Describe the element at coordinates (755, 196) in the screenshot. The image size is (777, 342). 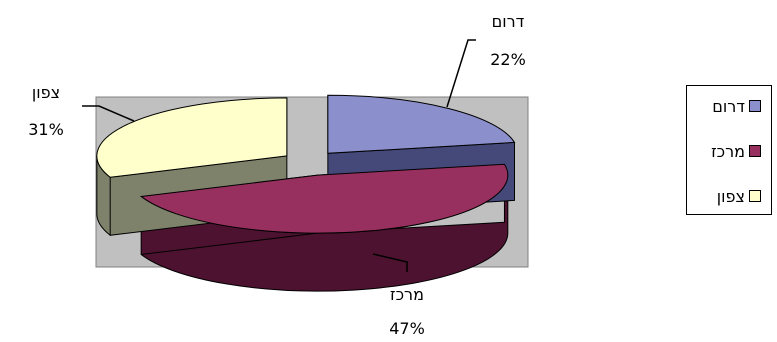
I see `legend-swatch-north` at that location.